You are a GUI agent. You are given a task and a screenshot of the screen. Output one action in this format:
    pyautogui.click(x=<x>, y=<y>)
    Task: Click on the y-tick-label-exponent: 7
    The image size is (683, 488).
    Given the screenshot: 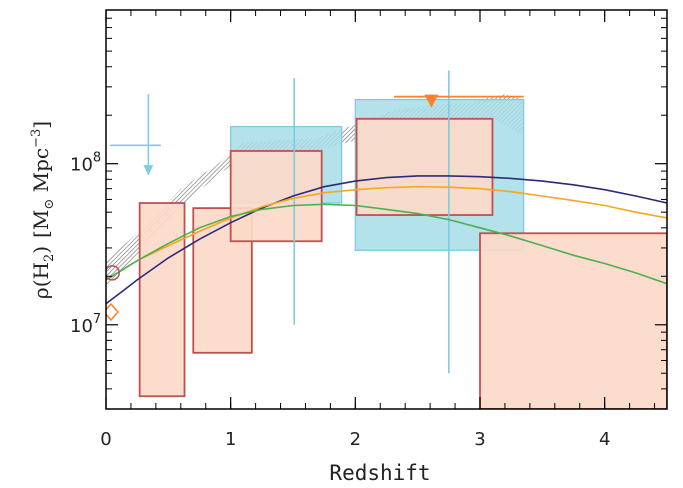 What is the action you would take?
    pyautogui.click(x=97, y=319)
    